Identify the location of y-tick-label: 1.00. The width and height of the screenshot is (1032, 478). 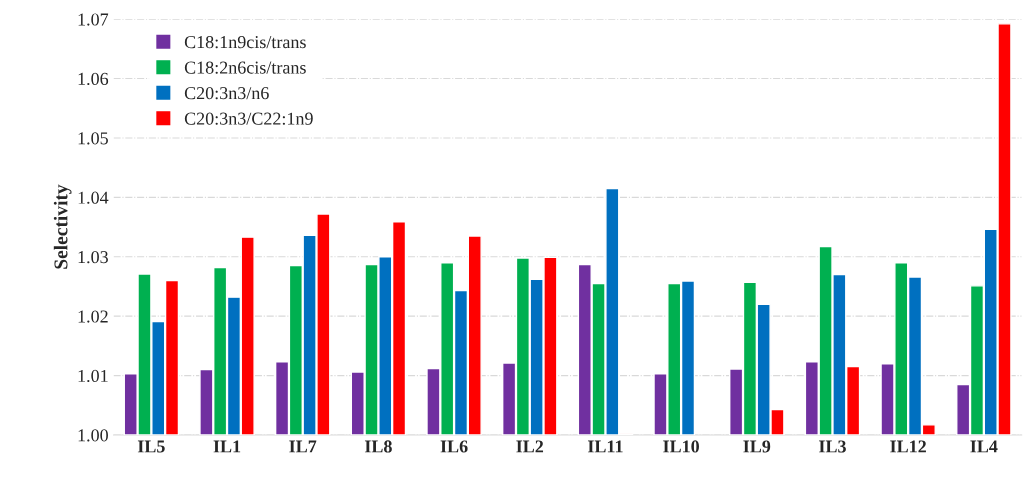
(93, 435).